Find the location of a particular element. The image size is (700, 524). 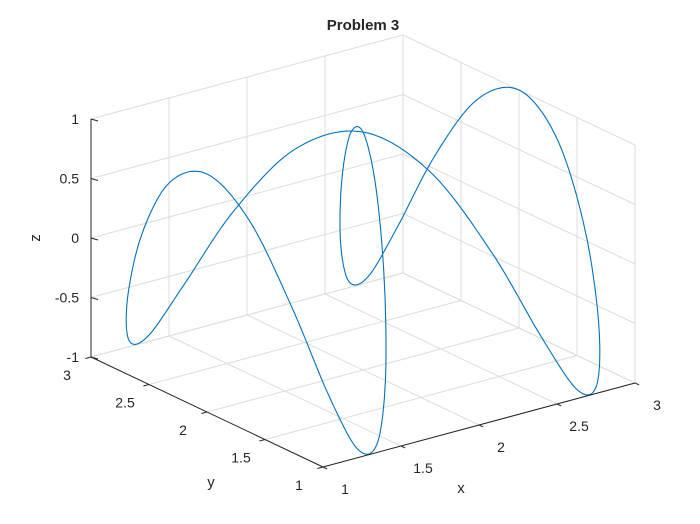

y-tick-label: 2.5 is located at coordinates (125, 403).